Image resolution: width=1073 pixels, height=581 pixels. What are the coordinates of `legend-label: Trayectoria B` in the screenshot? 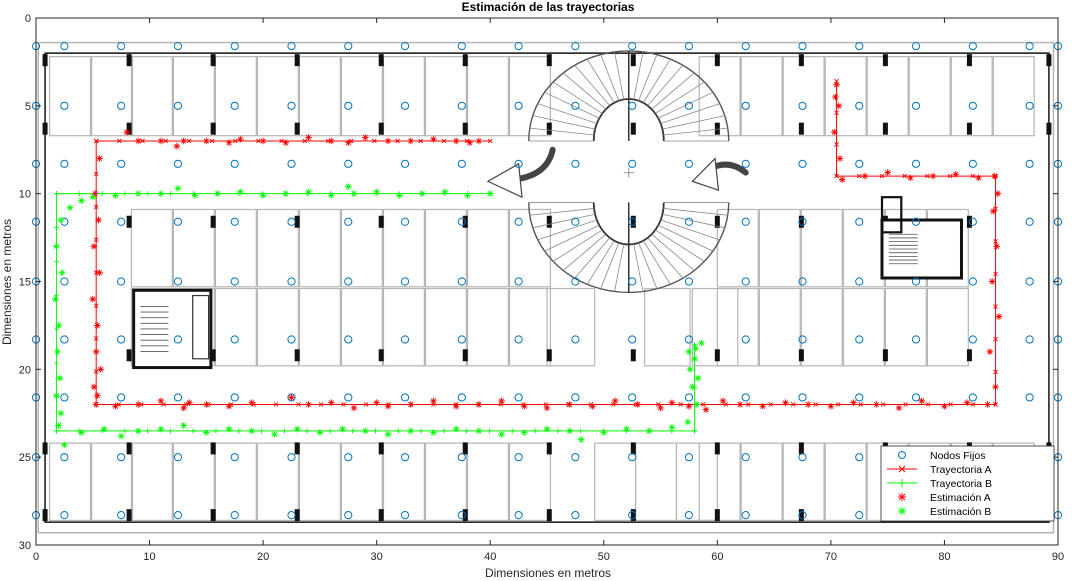 It's located at (961, 484).